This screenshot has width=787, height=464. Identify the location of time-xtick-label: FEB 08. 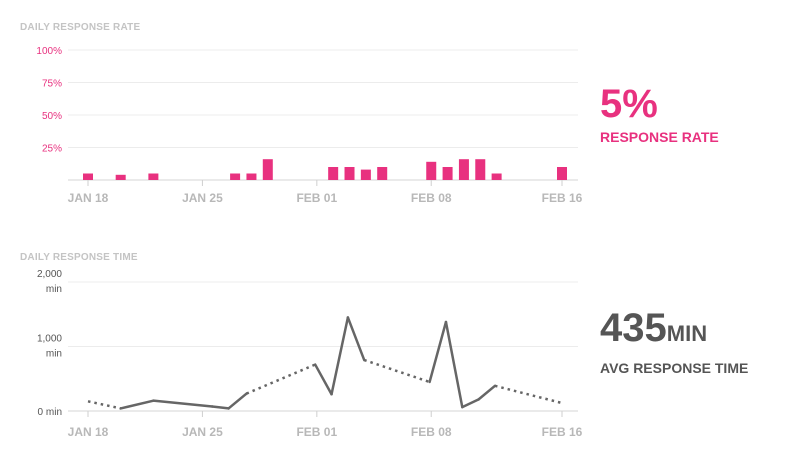
(431, 432).